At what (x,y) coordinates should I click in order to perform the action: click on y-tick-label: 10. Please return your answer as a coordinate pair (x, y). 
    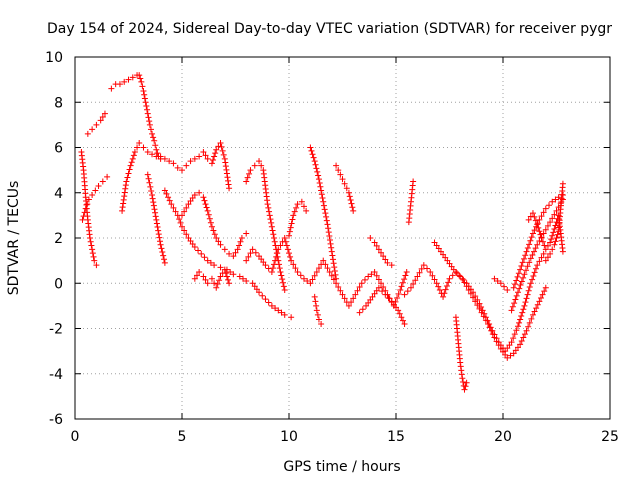
    Looking at the image, I should click on (54, 58).